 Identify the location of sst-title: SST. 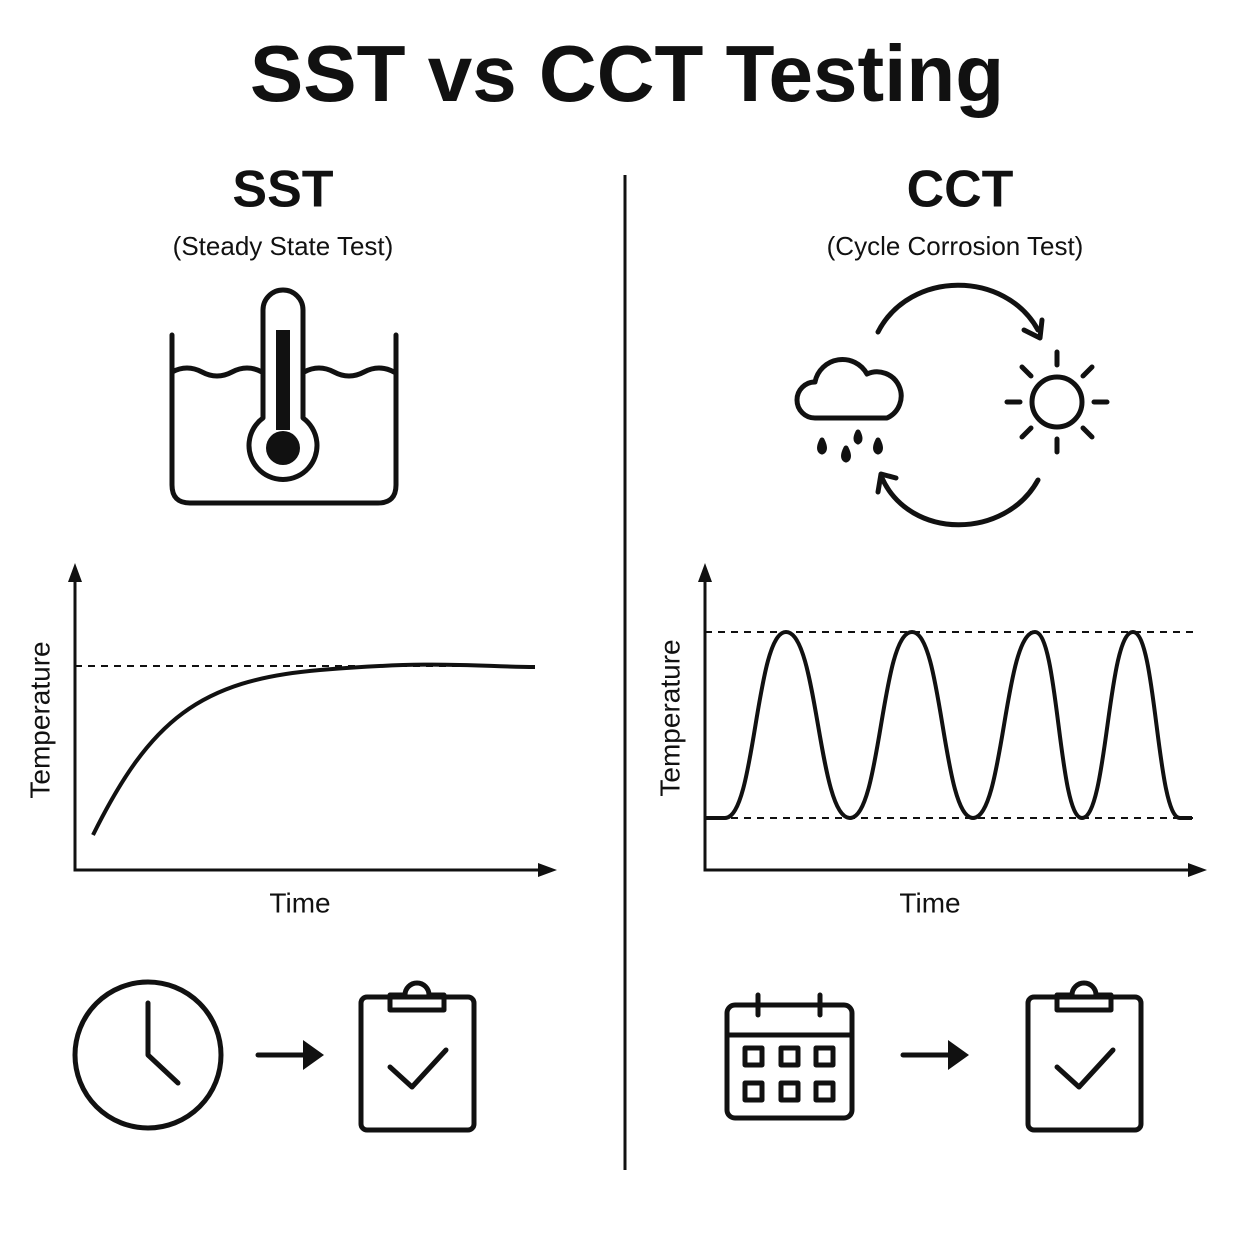
(282, 190).